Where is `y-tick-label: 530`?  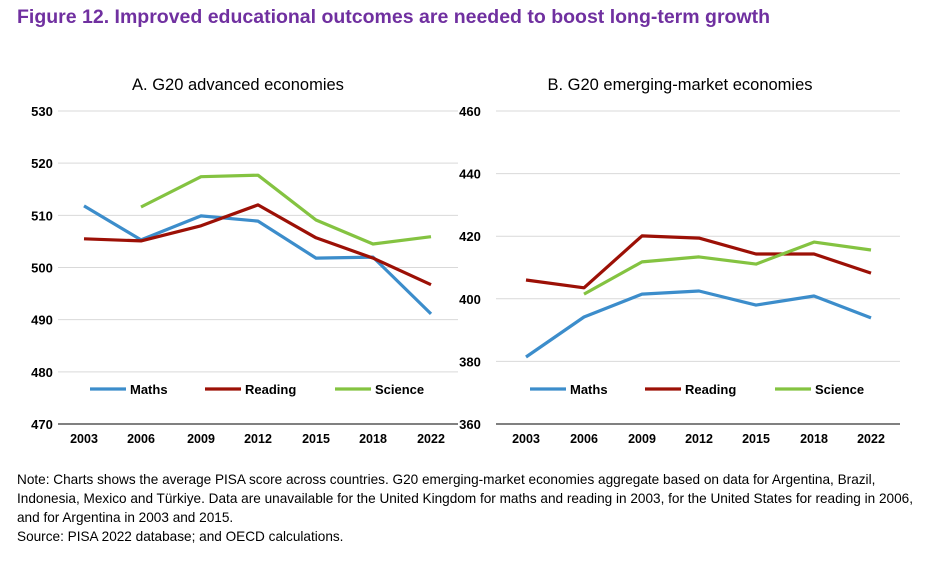 y-tick-label: 530 is located at coordinates (42, 111).